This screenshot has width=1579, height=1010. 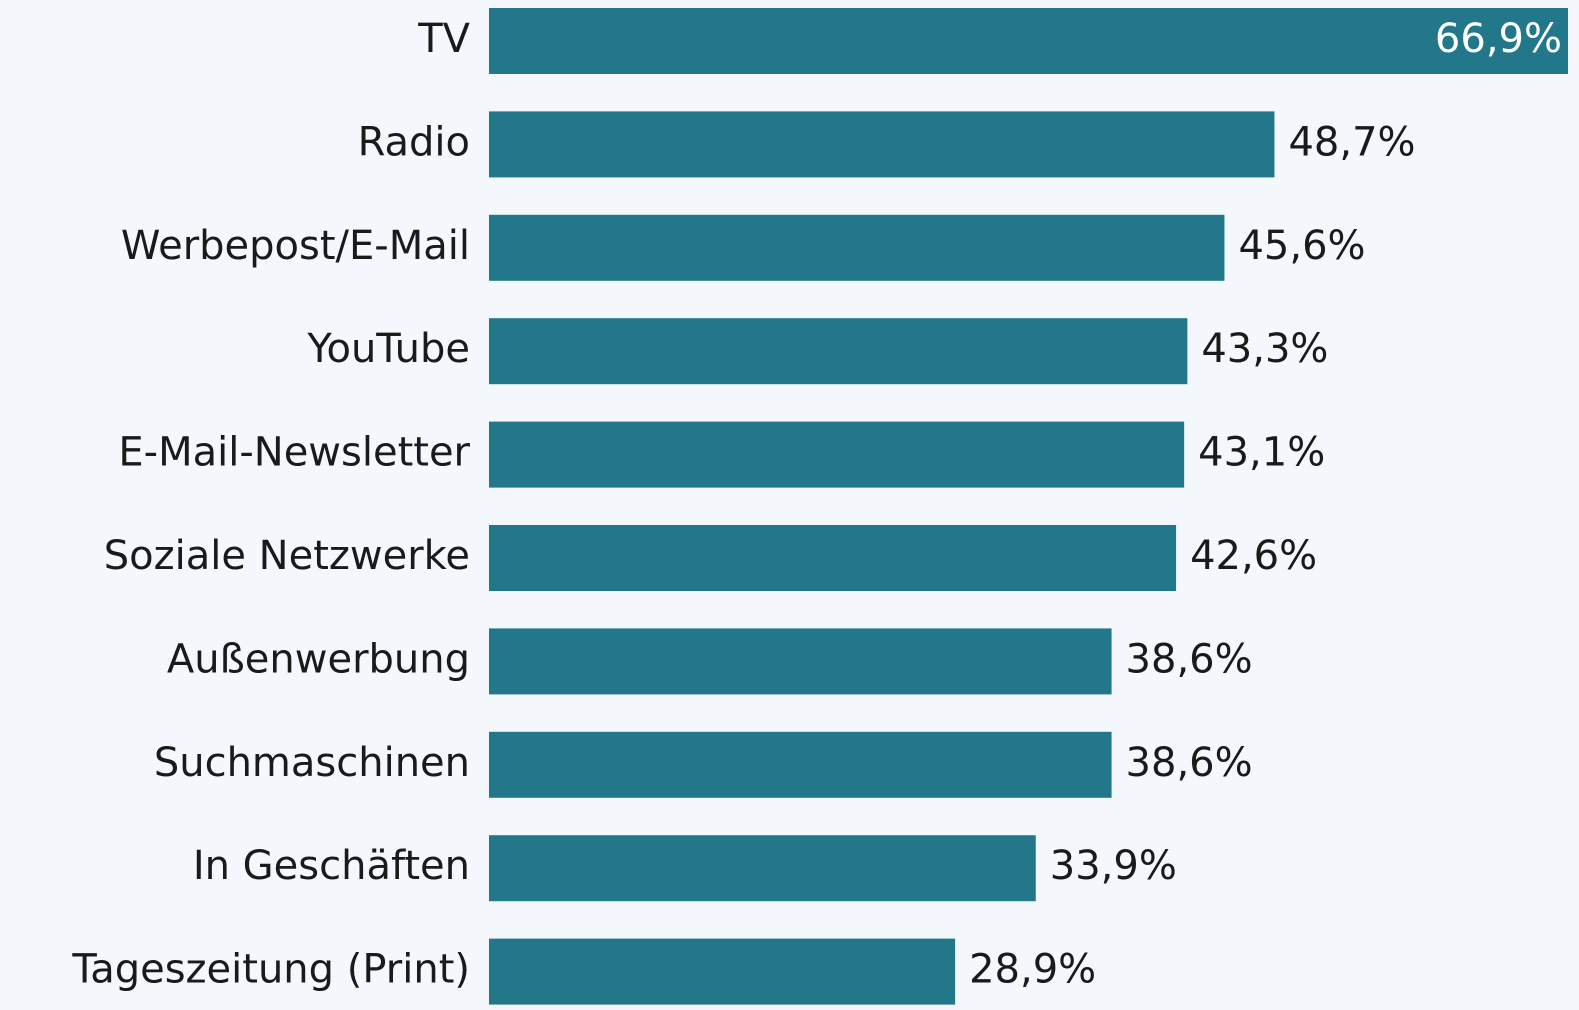 What do you see at coordinates (1498, 39) in the screenshot?
I see `value-label: 66,9%` at bounding box center [1498, 39].